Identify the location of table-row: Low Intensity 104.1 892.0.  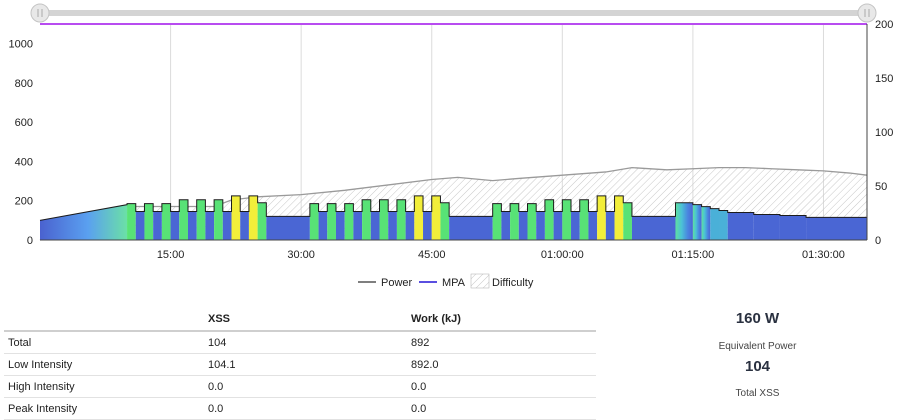
(300, 364).